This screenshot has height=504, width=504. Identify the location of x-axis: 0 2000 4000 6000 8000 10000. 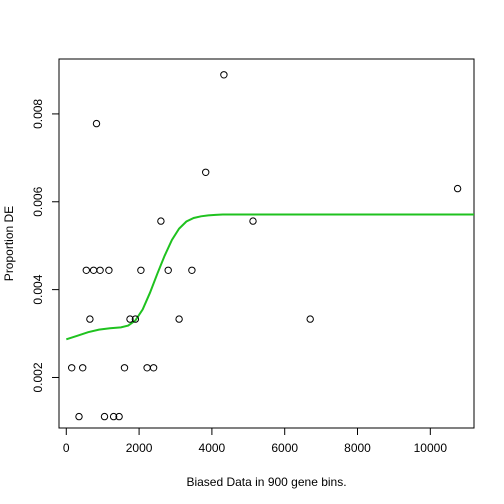
(255, 441).